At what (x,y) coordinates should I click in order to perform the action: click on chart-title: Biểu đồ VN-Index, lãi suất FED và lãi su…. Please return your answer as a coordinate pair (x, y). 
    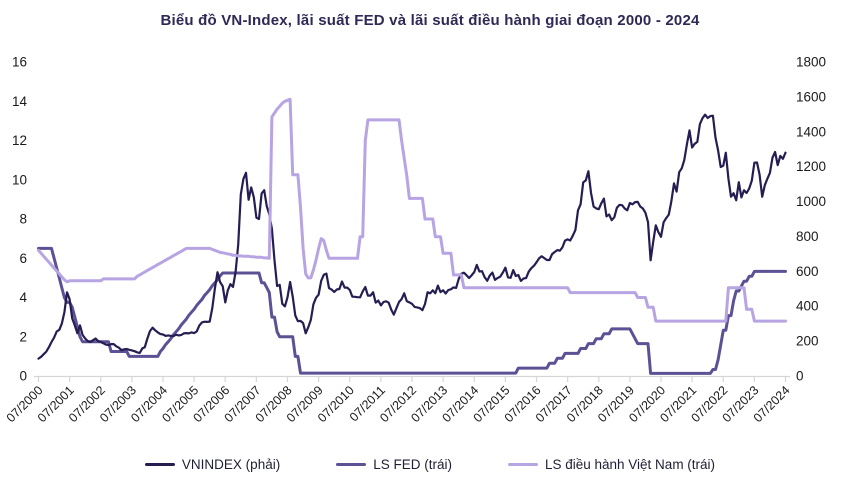
    Looking at the image, I should click on (430, 20).